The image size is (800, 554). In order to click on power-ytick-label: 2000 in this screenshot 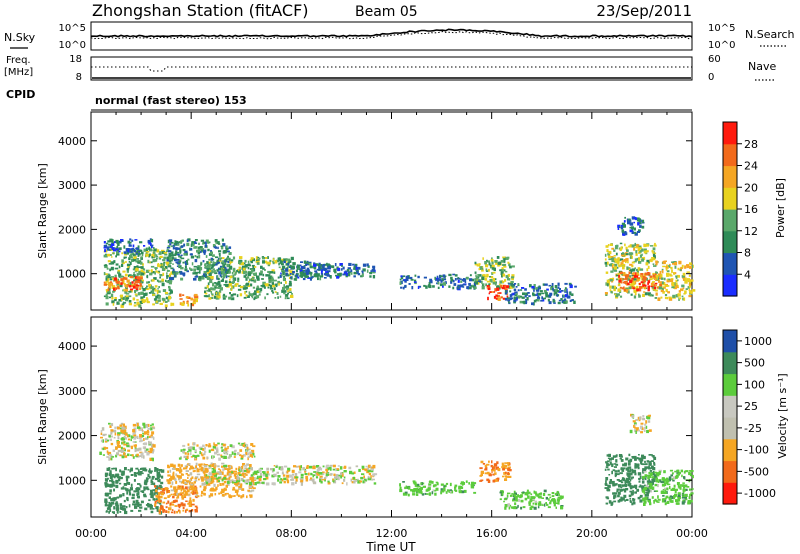, I will do `click(72, 229)`.